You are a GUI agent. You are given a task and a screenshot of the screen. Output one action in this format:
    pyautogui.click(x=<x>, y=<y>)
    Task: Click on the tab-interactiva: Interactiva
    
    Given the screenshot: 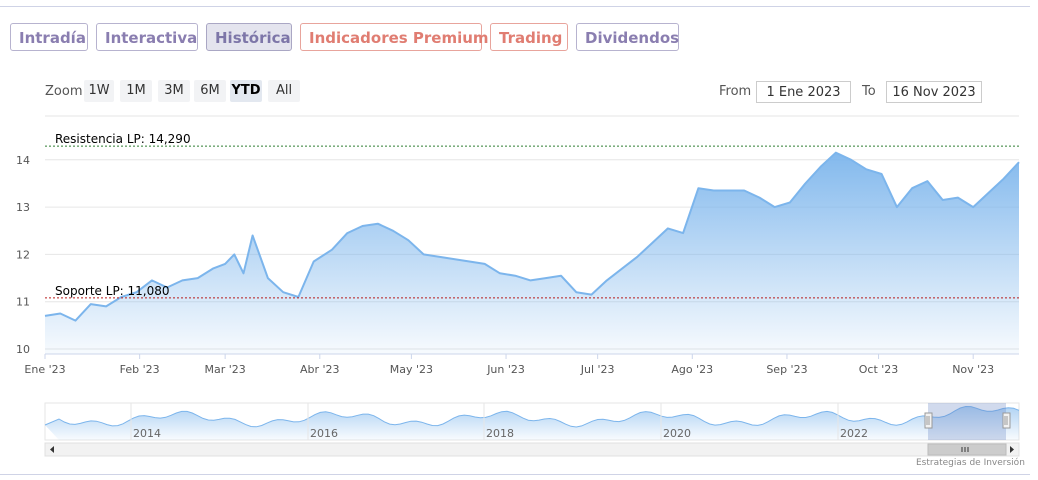 What is the action you would take?
    pyautogui.click(x=147, y=37)
    